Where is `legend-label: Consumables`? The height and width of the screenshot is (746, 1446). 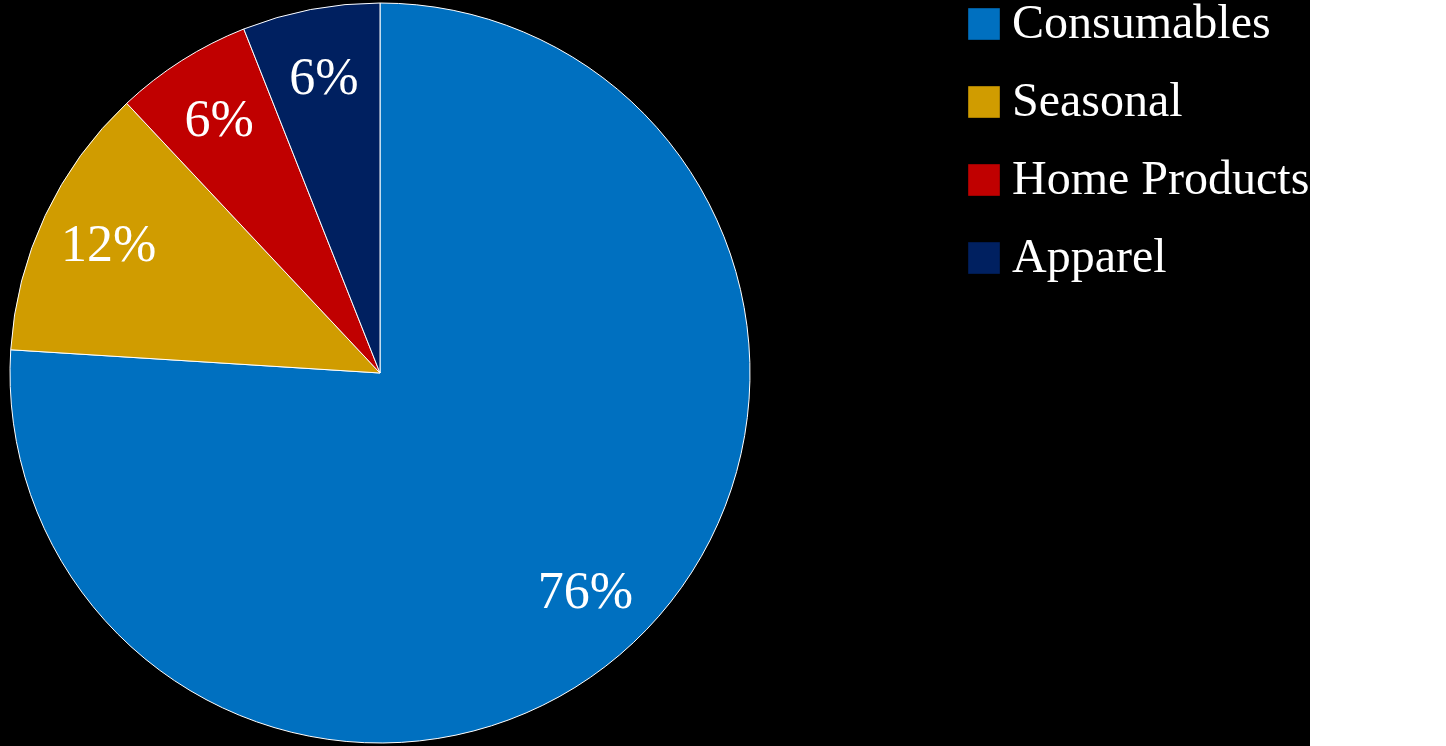
legend-label: Consumables is located at coordinates (1141, 24).